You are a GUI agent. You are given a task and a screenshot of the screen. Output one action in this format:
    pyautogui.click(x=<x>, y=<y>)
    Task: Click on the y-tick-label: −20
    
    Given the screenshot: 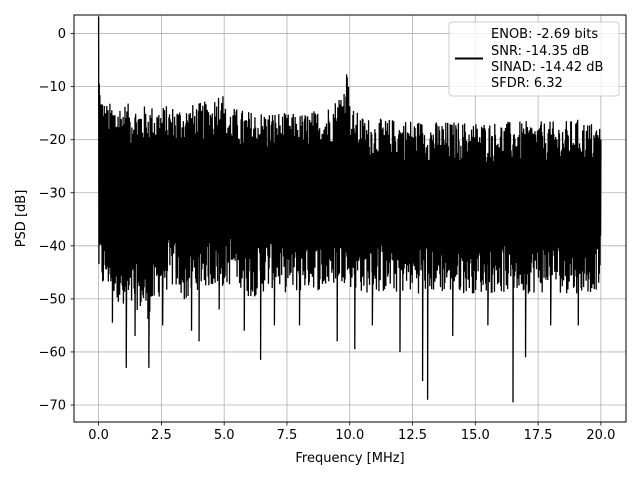 What is the action you would take?
    pyautogui.click(x=52, y=140)
    